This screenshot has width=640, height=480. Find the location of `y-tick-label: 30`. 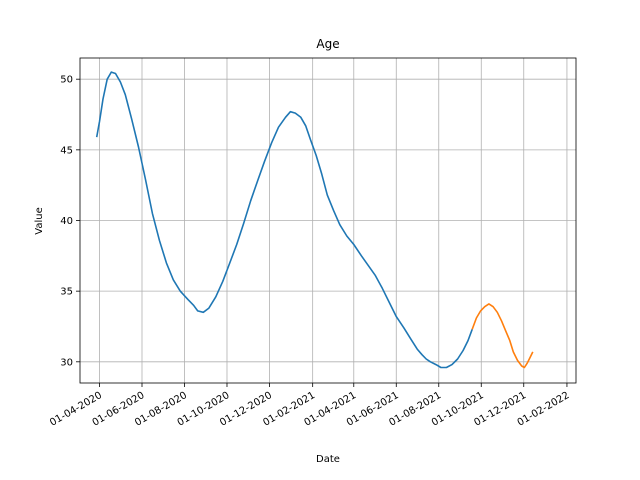

y-tick-label: 30 is located at coordinates (66, 362).